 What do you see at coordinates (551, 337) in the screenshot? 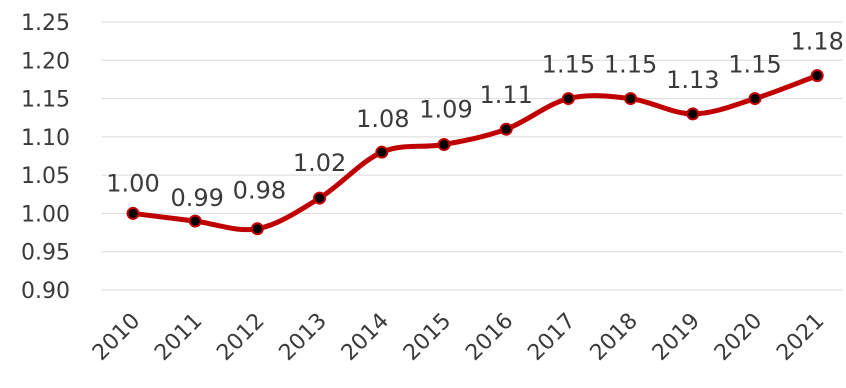
I see `x-tick-label: 2017` at bounding box center [551, 337].